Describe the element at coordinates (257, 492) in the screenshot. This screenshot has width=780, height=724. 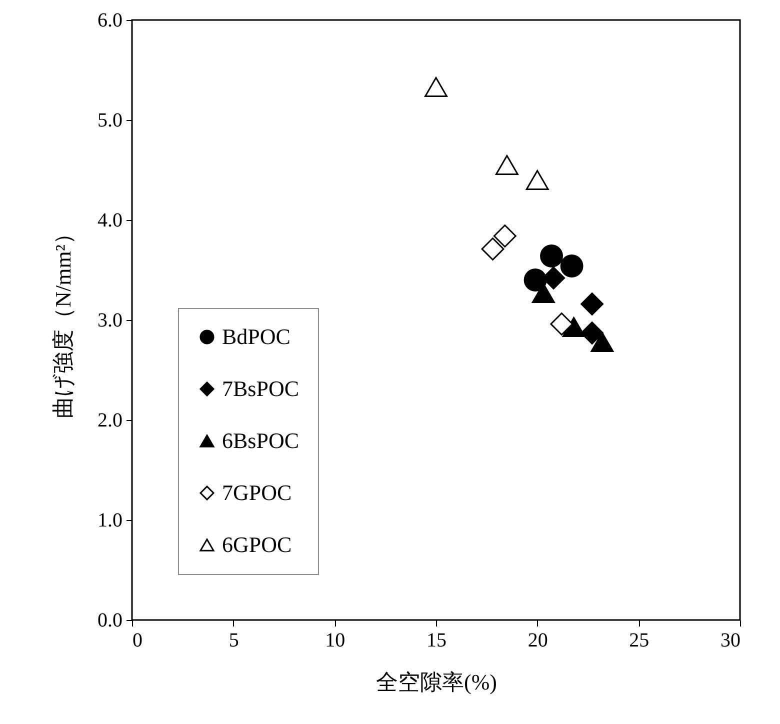
I see `legend-label: 7GPOC` at that location.